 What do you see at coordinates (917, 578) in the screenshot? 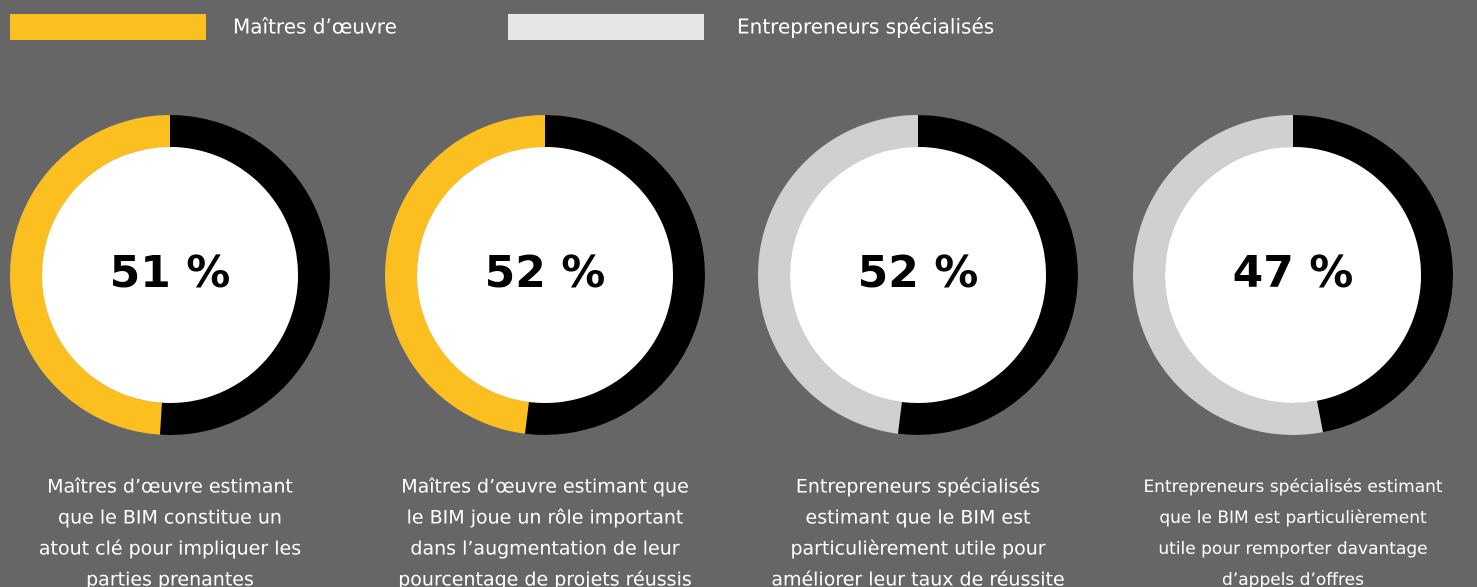
I see `caption-line: améliorer leur taux de réussite` at bounding box center [917, 578].